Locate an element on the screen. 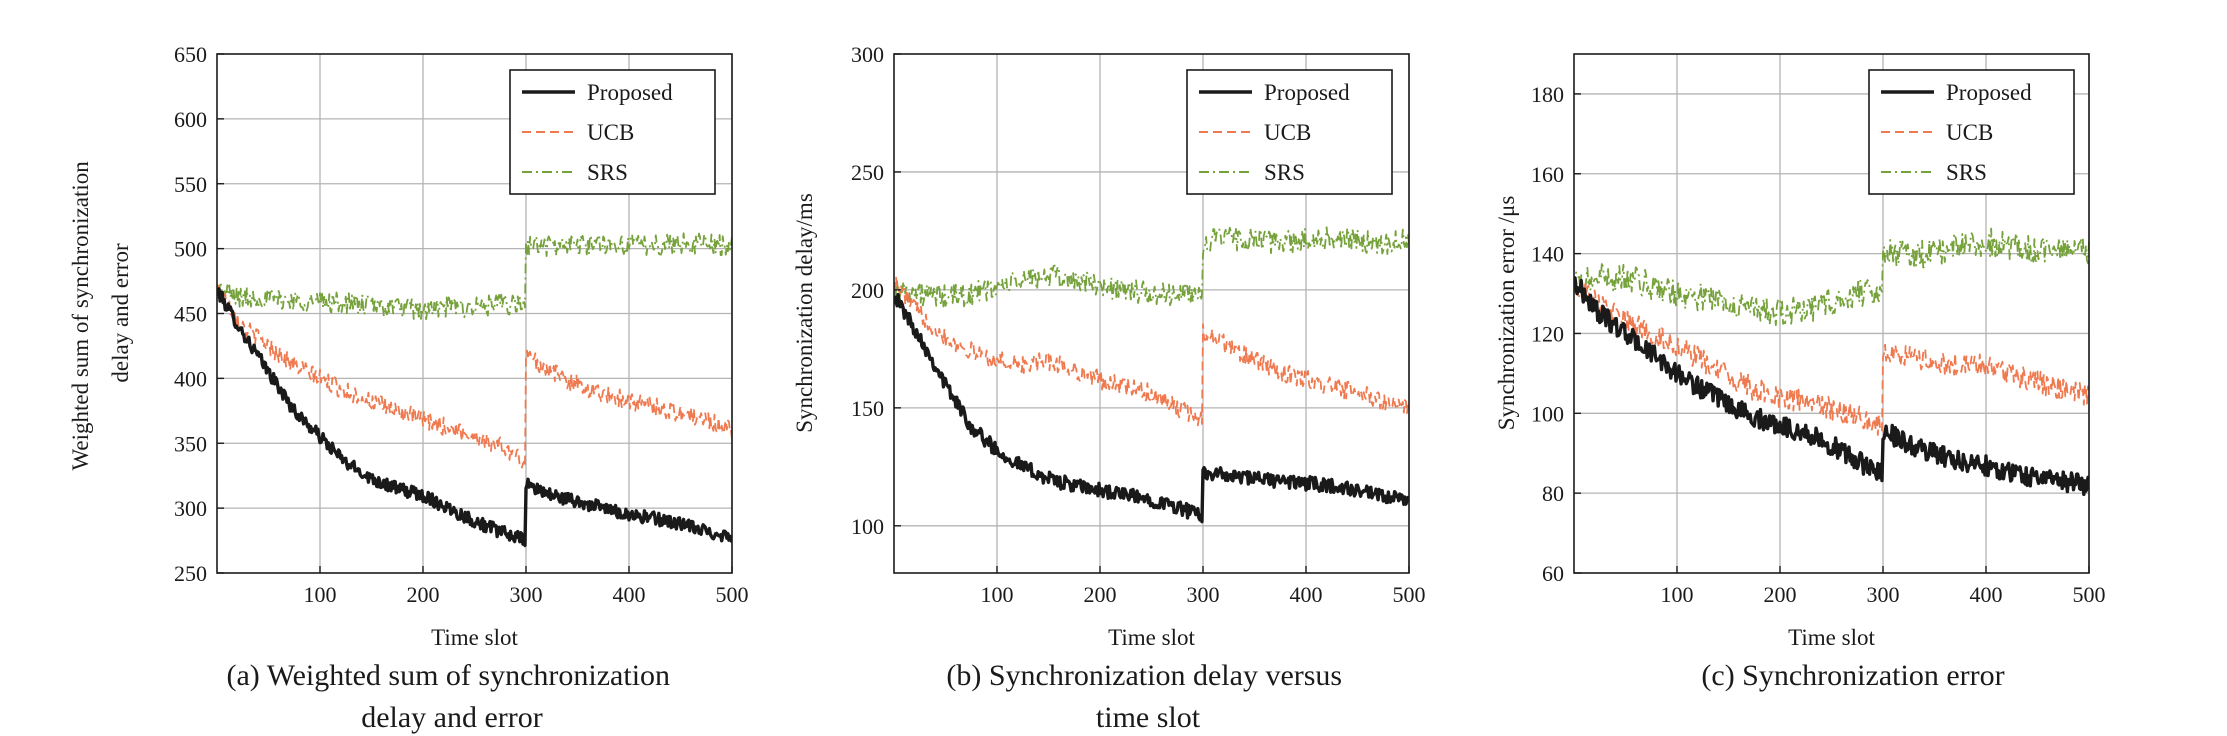 The image size is (2227, 736). y-axis-label-line: Weighted sum of synchronization is located at coordinates (80, 316).